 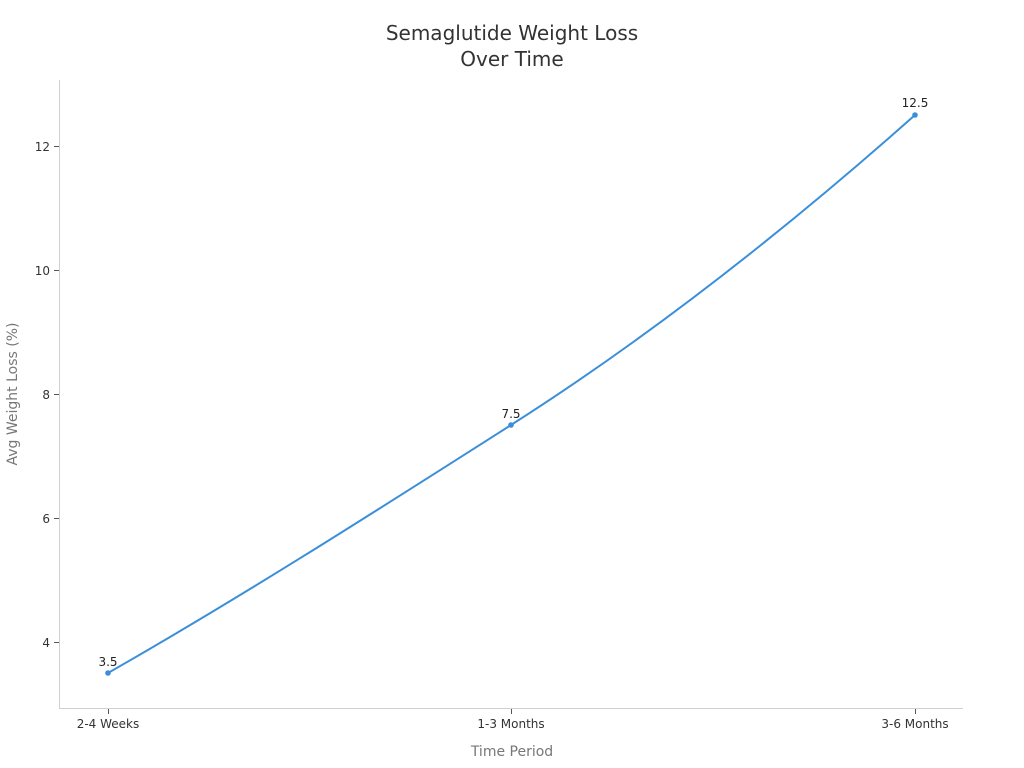 I want to click on x-axis-ticks: 2-4 Weeks 1-3 Months 3-6 Months, so click(x=513, y=720).